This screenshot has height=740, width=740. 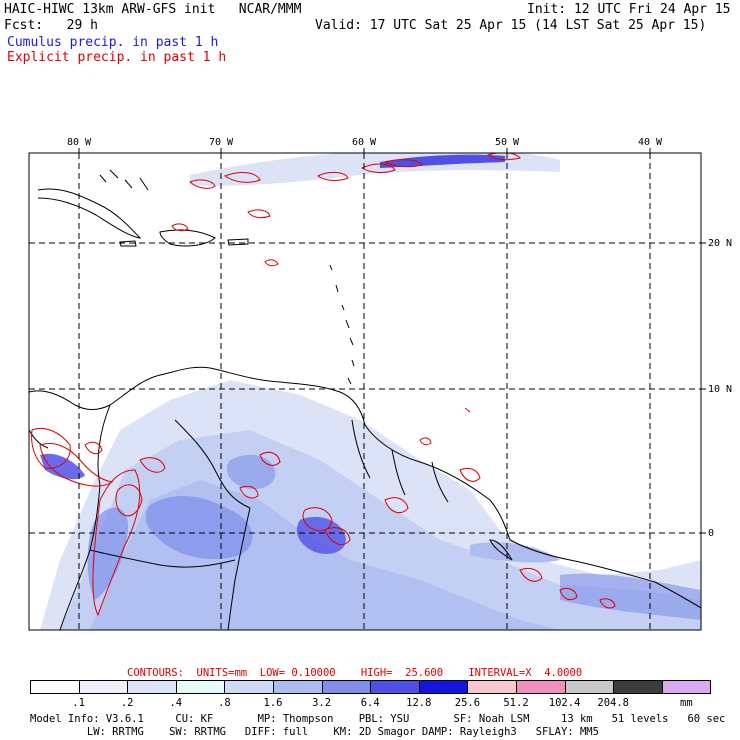 What do you see at coordinates (224, 703) in the screenshot?
I see `colorbar-label: .8` at bounding box center [224, 703].